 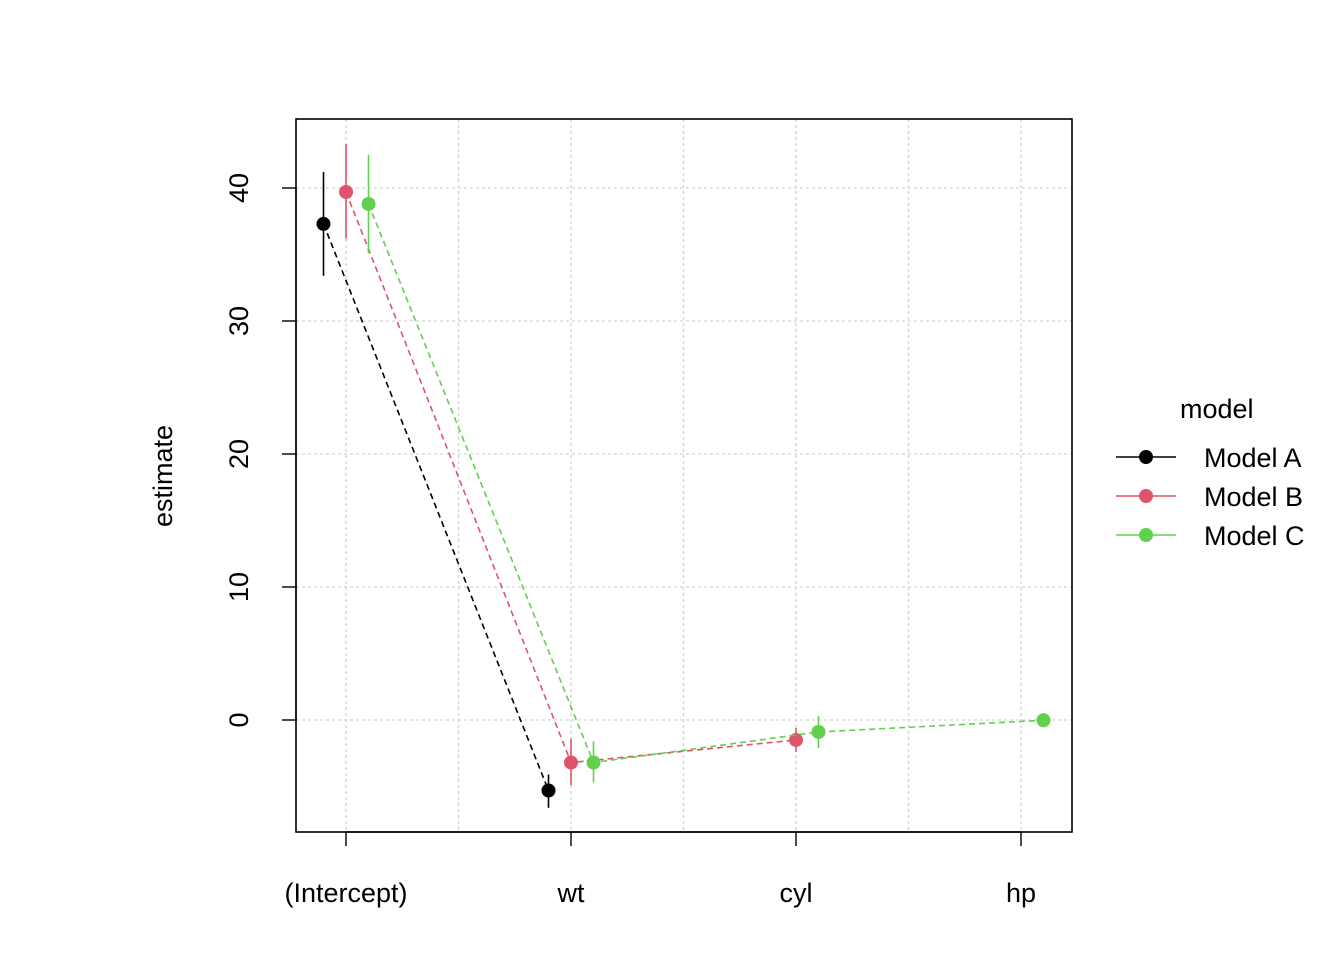 I want to click on y-tick-label: 20, so click(x=239, y=454).